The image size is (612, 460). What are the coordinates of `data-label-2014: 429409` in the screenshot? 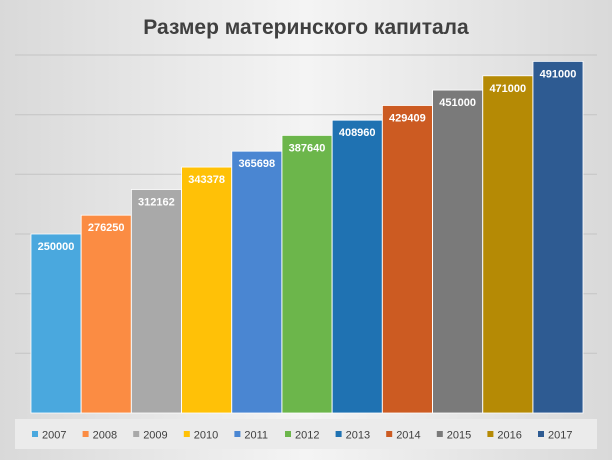 It's located at (407, 119).